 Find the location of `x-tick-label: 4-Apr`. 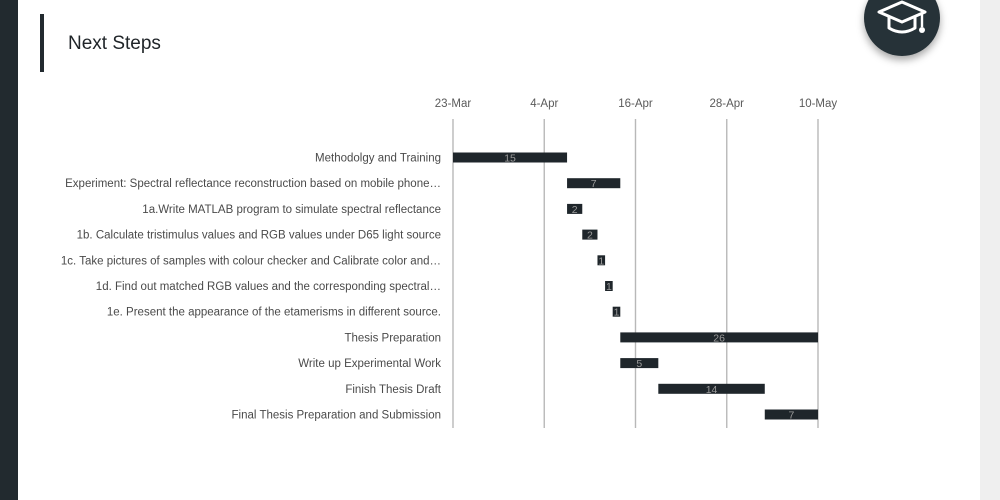

x-tick-label: 4-Apr is located at coordinates (544, 104).